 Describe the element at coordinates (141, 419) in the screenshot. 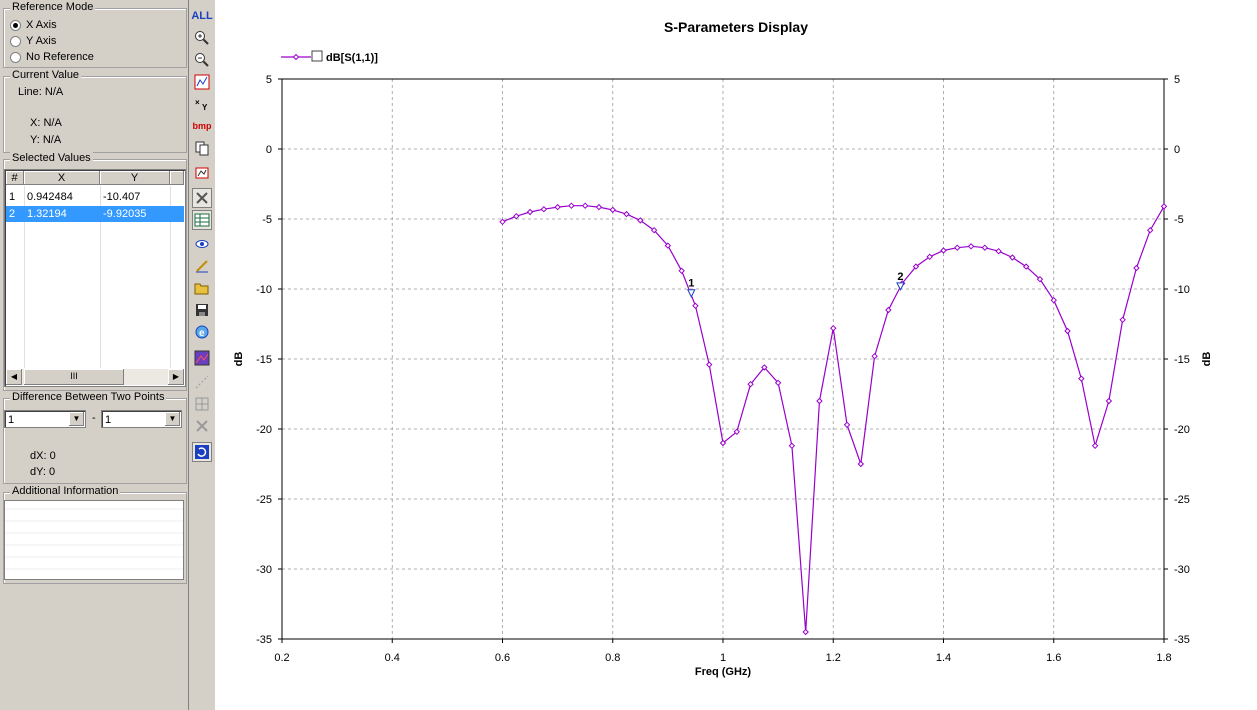

I see `point-to-select: 1 ▼` at that location.